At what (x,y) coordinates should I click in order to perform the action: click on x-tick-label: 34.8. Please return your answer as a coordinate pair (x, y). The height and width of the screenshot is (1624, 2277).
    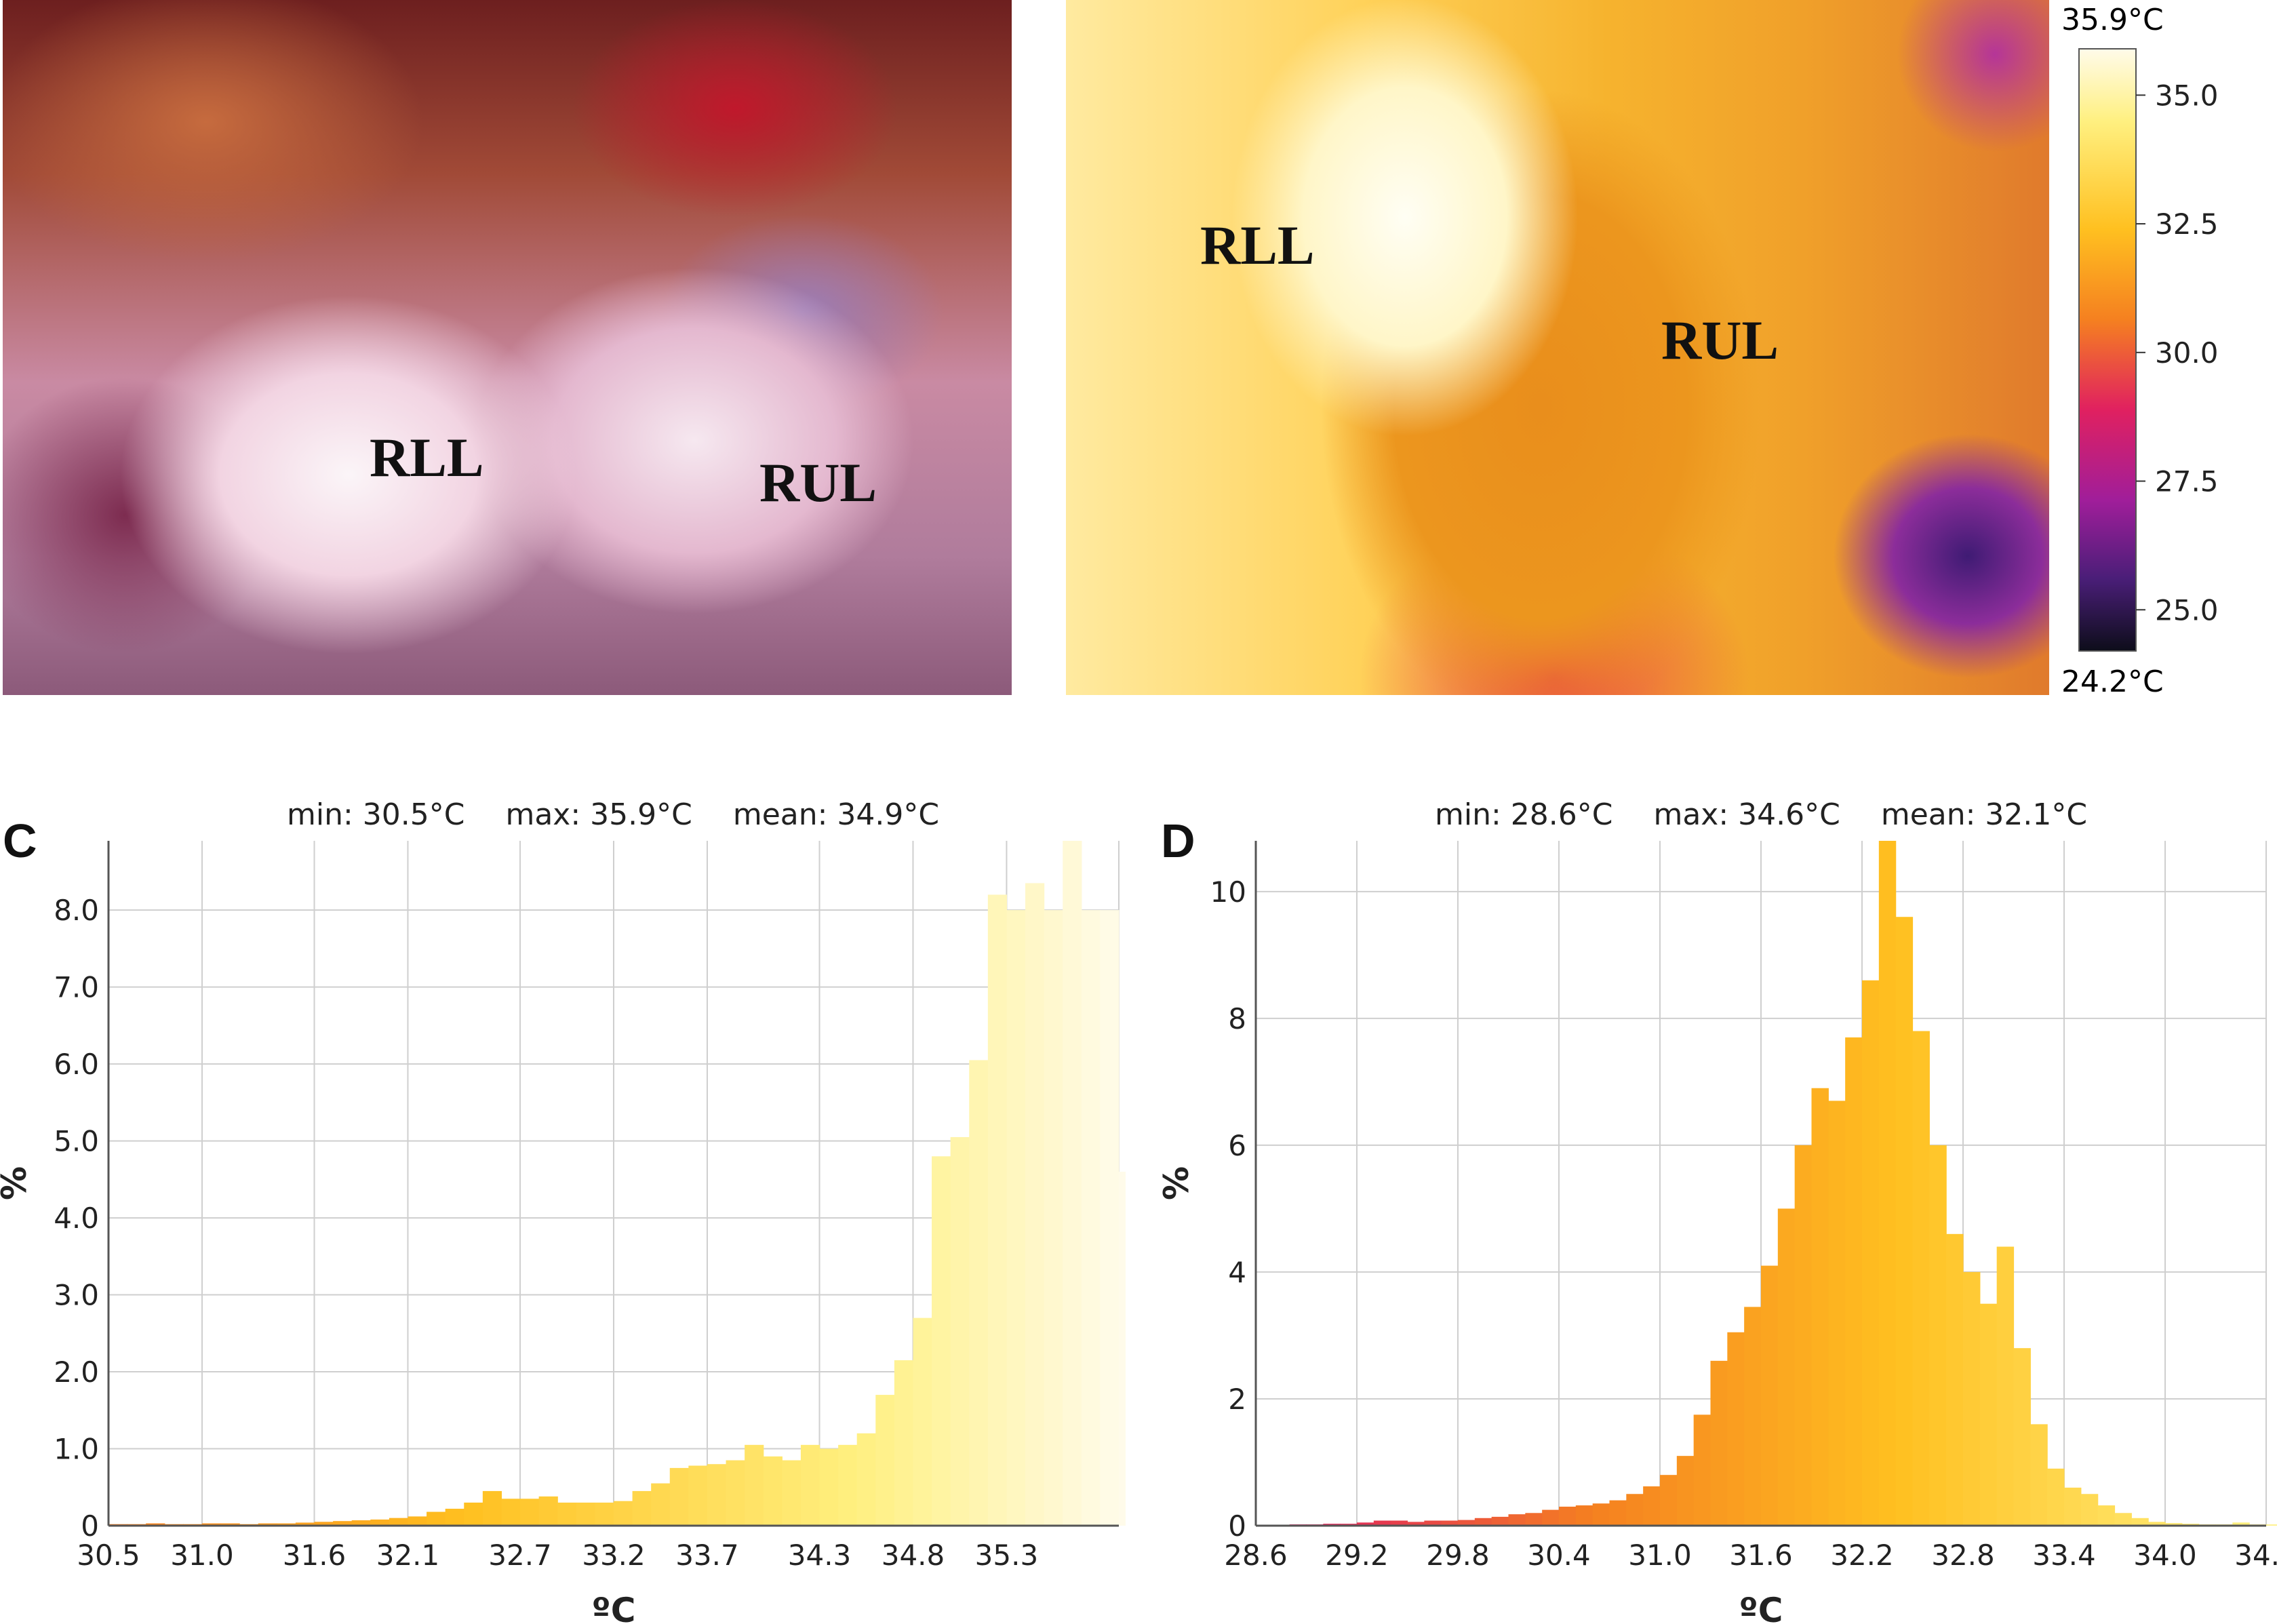
    Looking at the image, I should click on (914, 1555).